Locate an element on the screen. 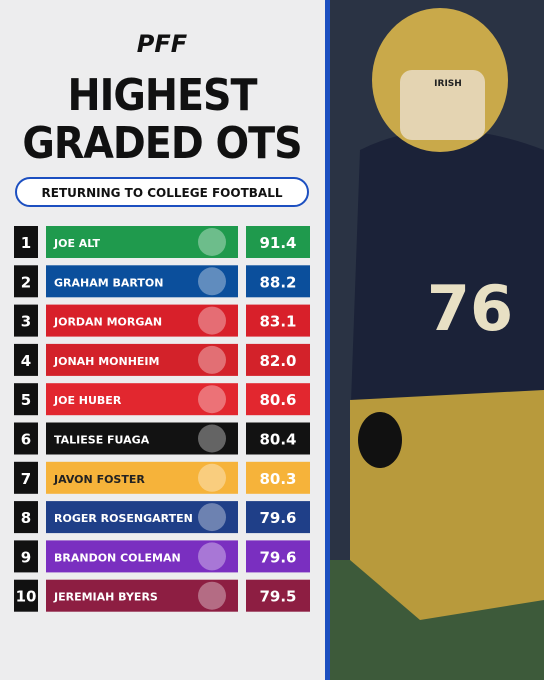 The image size is (544, 680). grade: 88.2 is located at coordinates (277, 282).